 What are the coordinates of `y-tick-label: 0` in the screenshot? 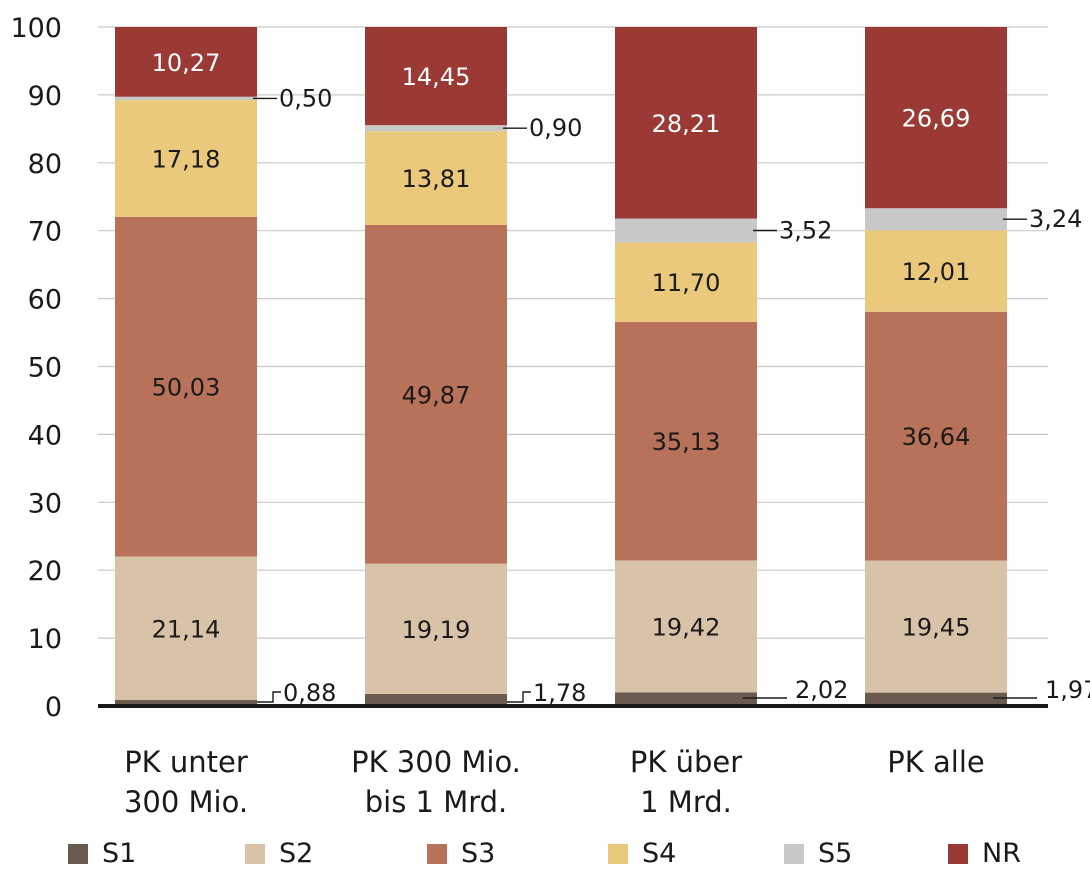 It's located at (53, 707).